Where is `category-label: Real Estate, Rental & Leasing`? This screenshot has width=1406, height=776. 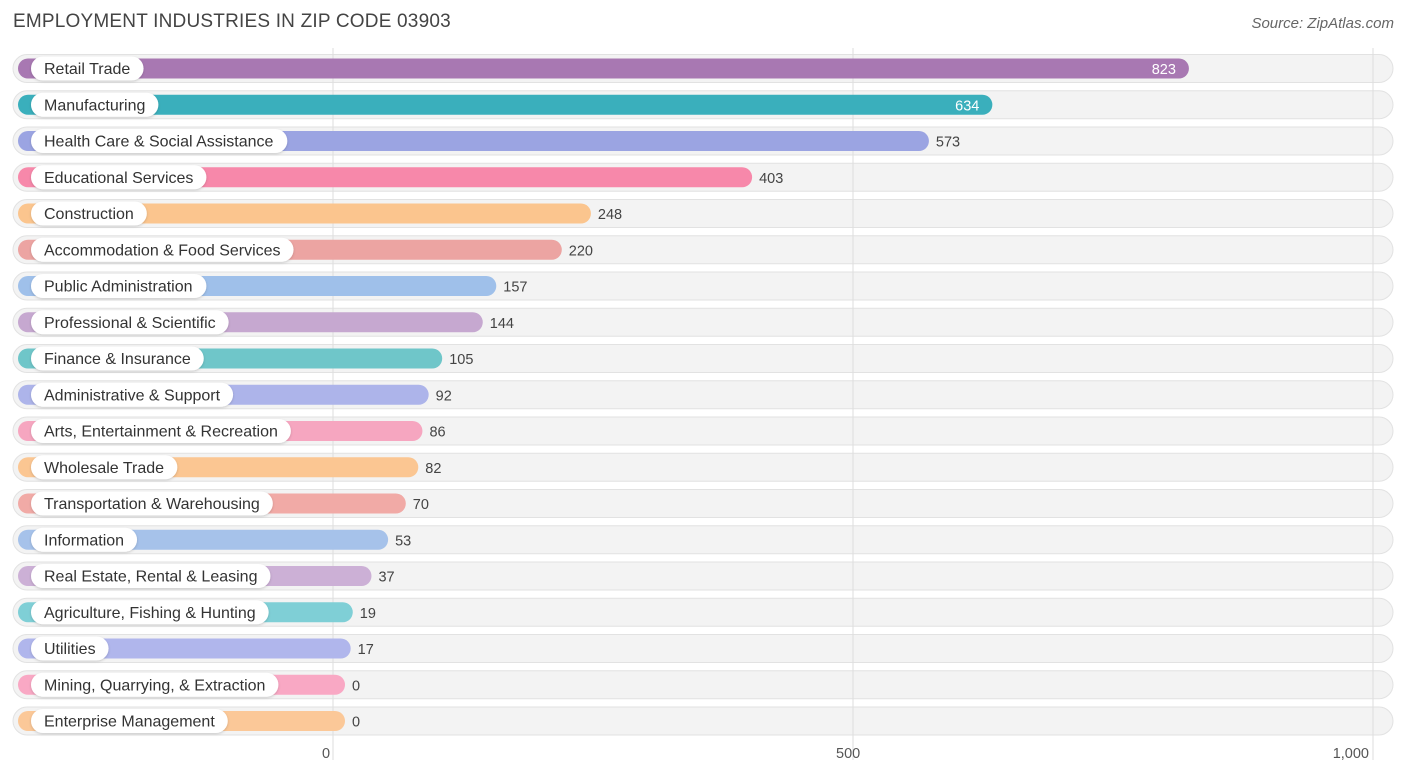 category-label: Real Estate, Rental & Leasing is located at coordinates (150, 577).